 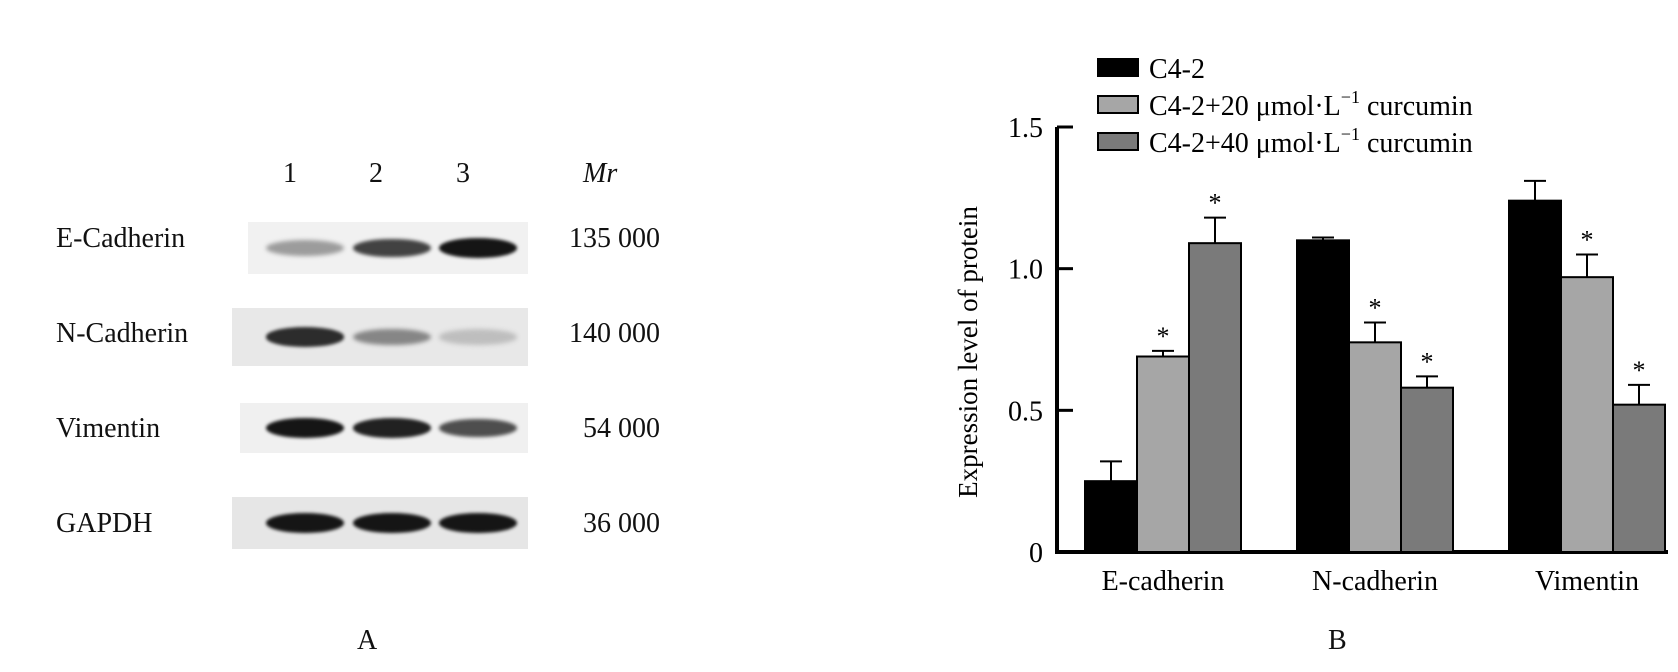 I want to click on blot-strip-n-cadherin, so click(x=380, y=337).